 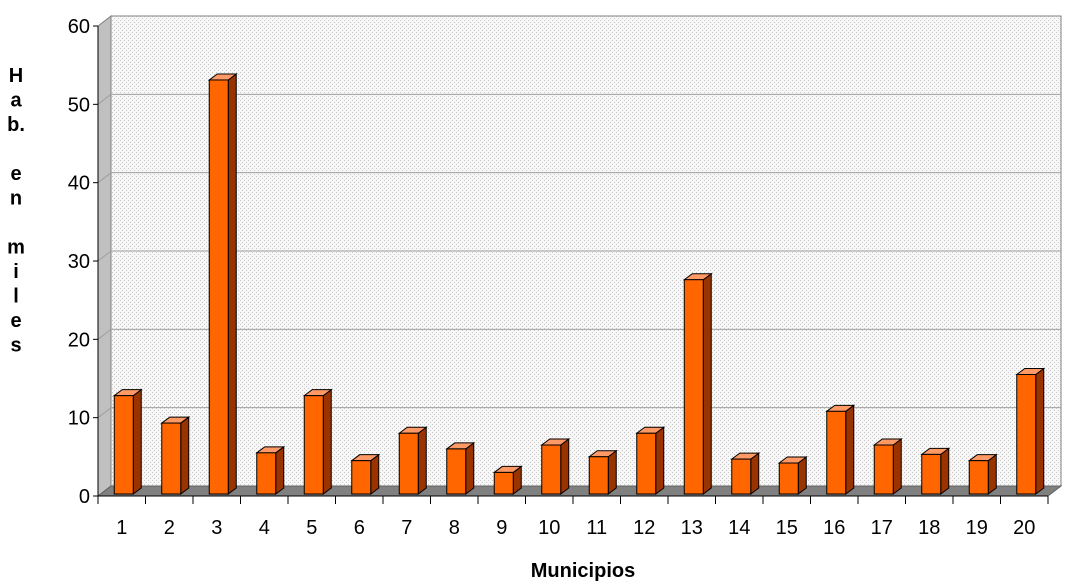 I want to click on x-tick-label: 2, so click(x=169, y=528).